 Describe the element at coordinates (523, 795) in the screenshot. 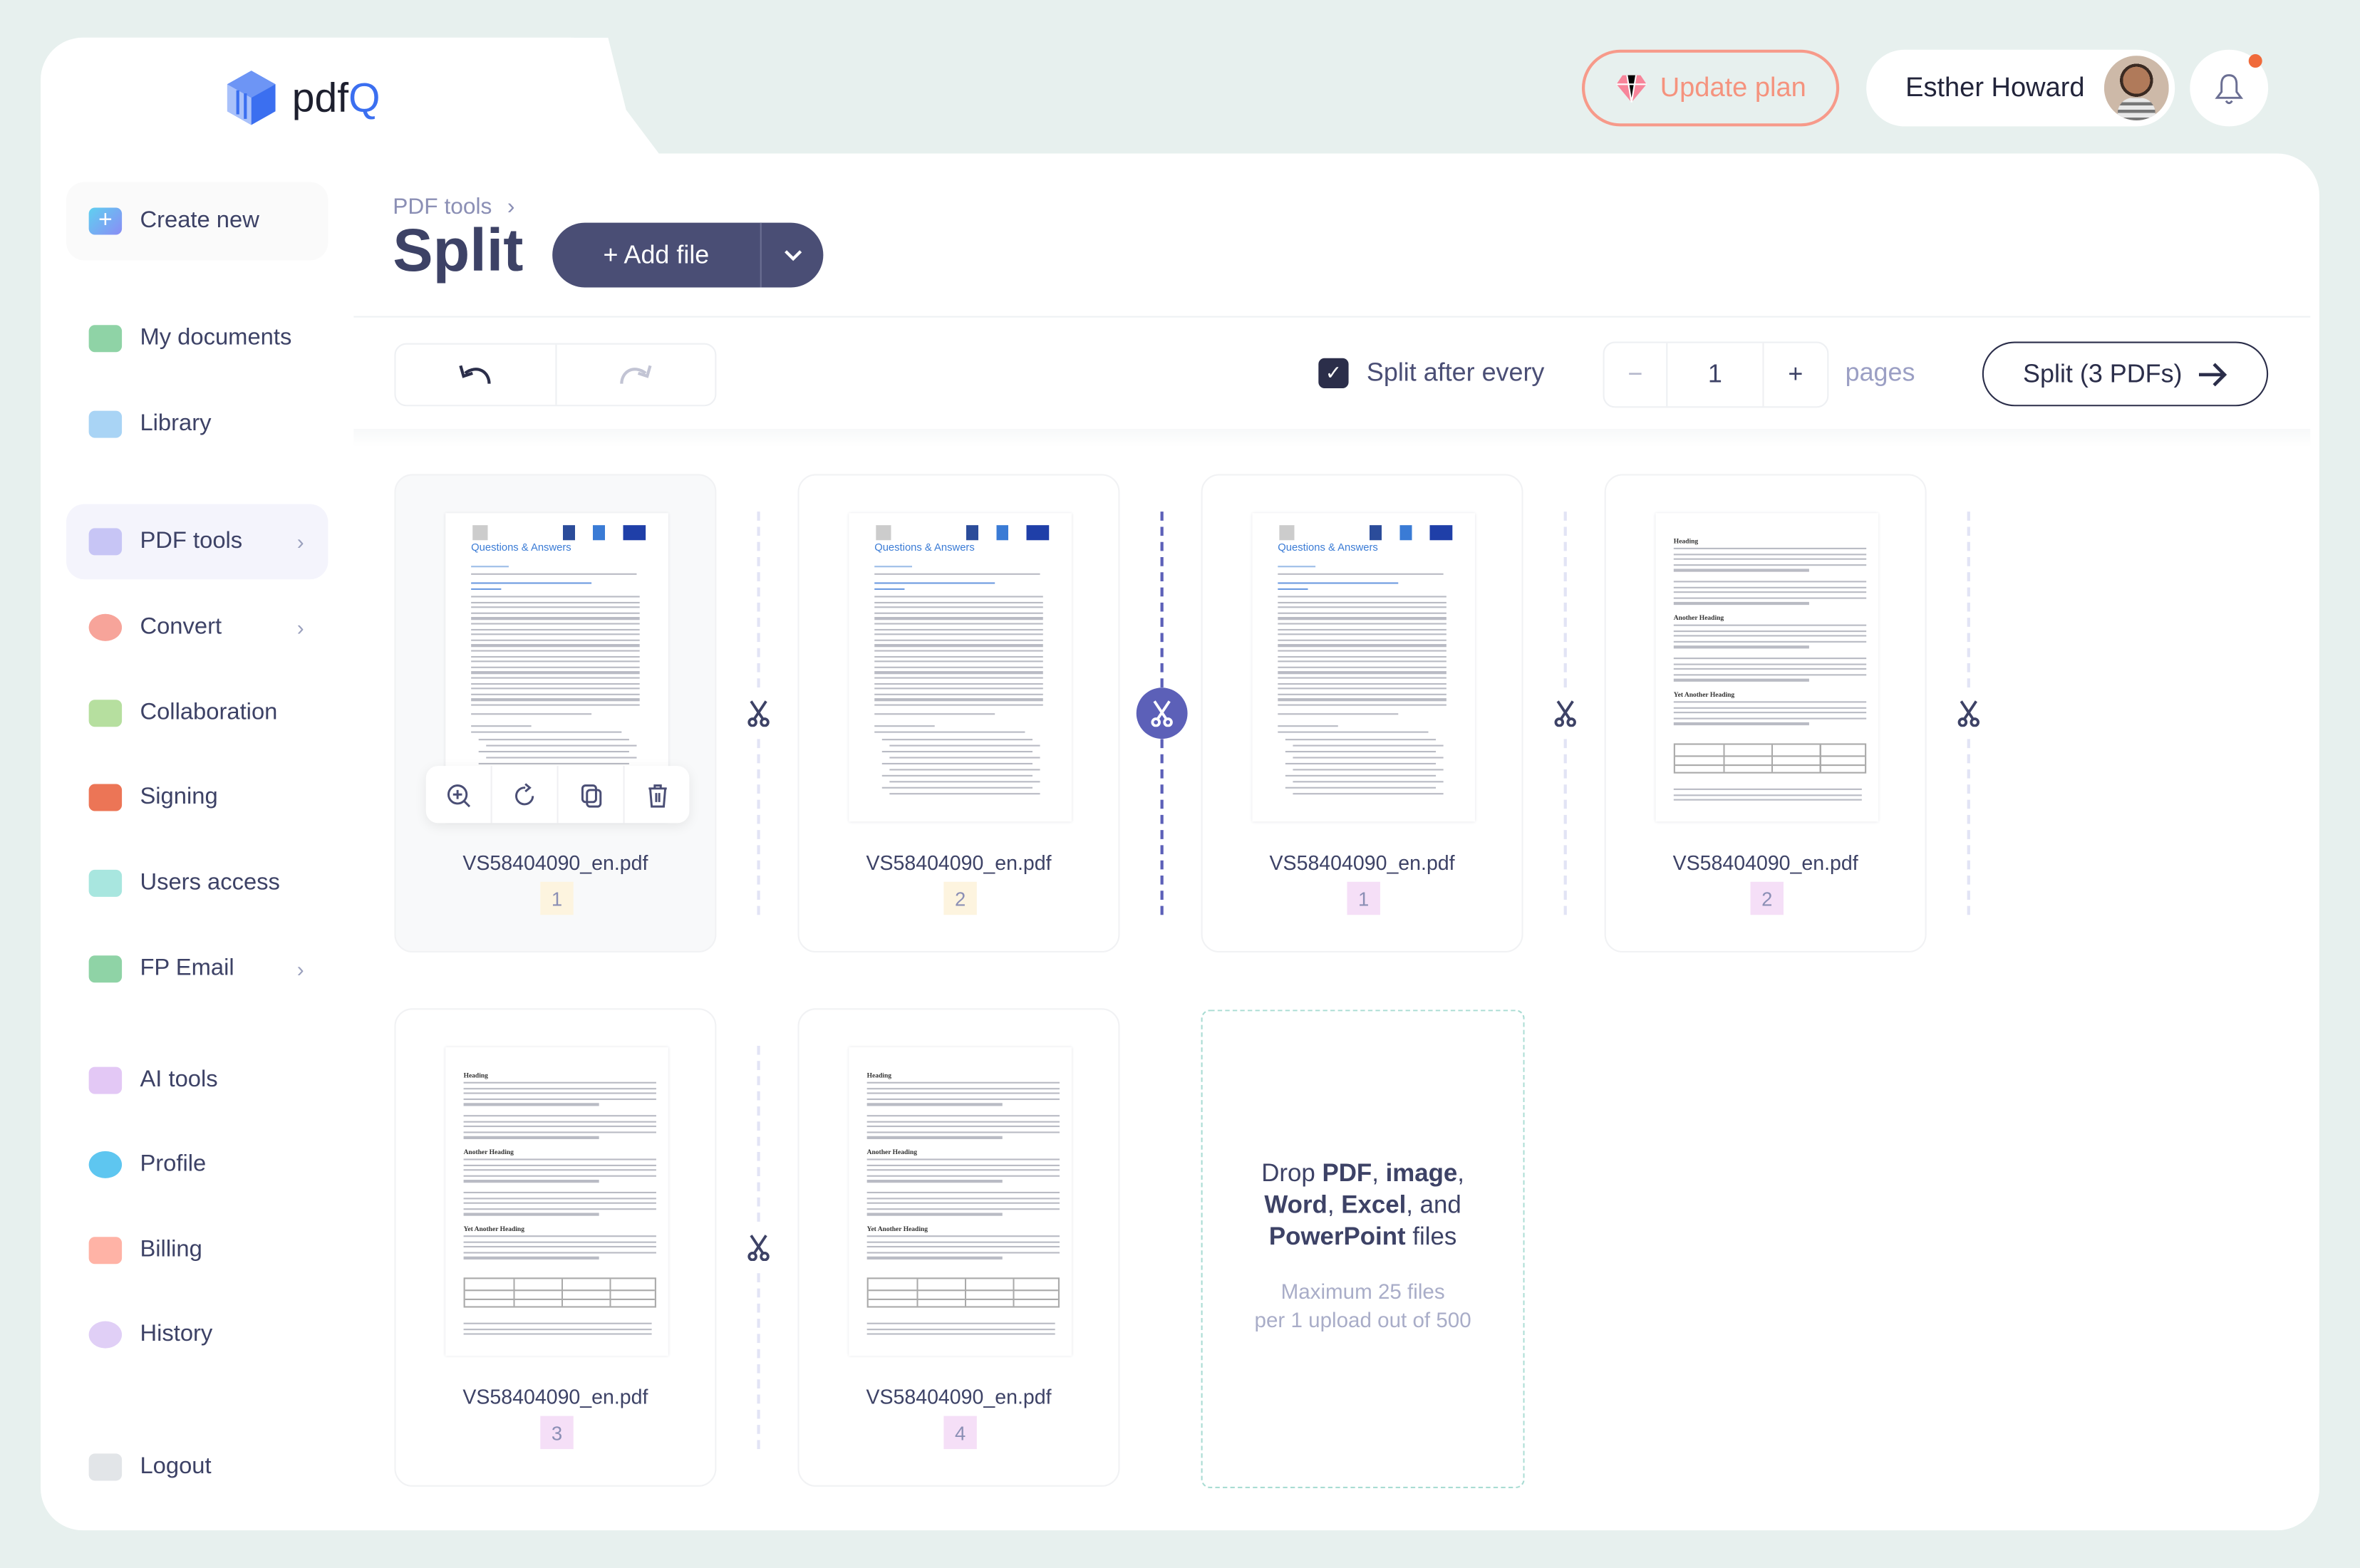

I see `rotate-button` at that location.